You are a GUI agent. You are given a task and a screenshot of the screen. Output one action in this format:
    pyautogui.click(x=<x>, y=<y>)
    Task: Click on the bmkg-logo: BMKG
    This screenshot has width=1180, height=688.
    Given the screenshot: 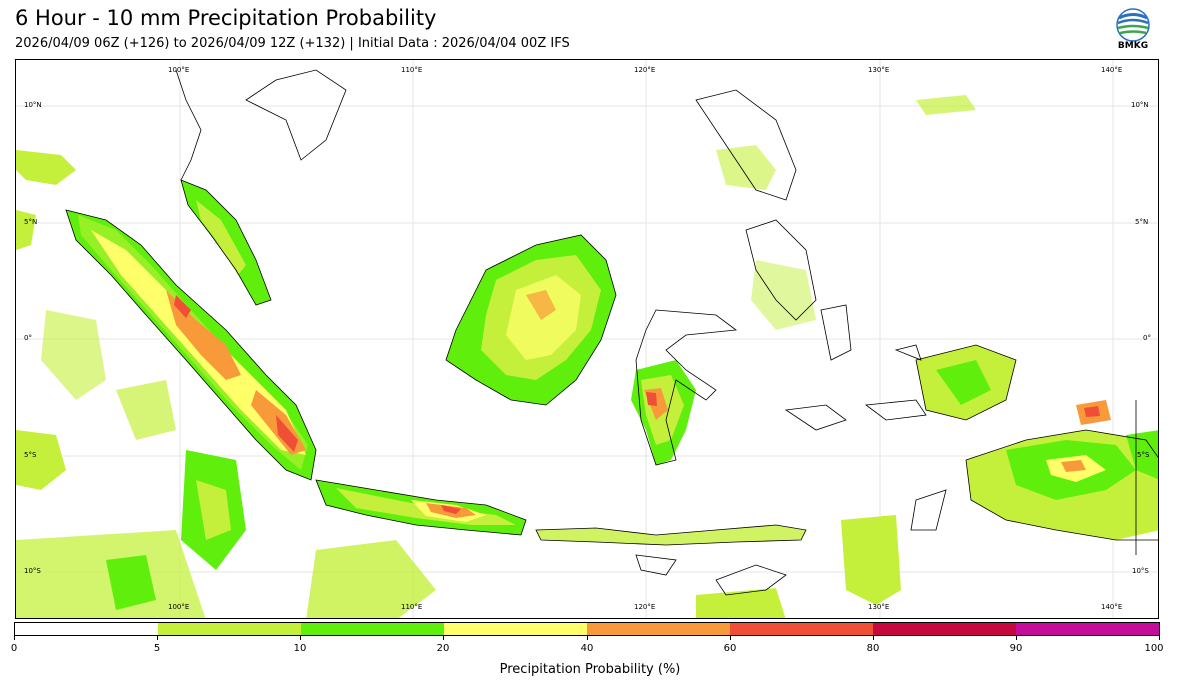 What is the action you would take?
    pyautogui.click(x=1133, y=31)
    